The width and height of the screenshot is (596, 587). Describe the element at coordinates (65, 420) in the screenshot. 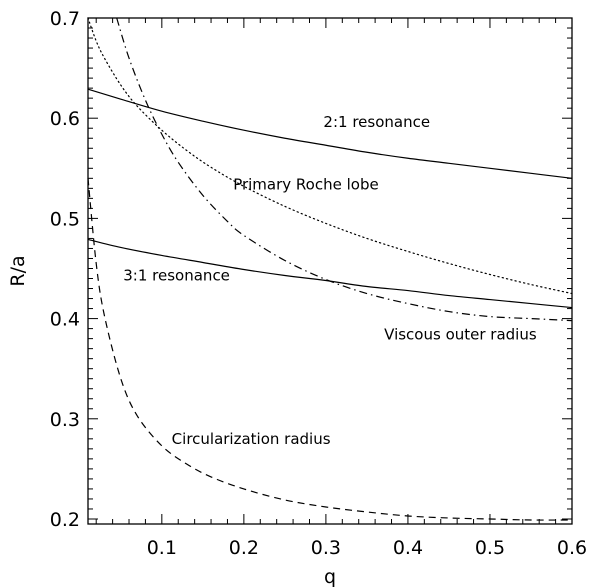

I see `y-tick-label: 0.3` at that location.